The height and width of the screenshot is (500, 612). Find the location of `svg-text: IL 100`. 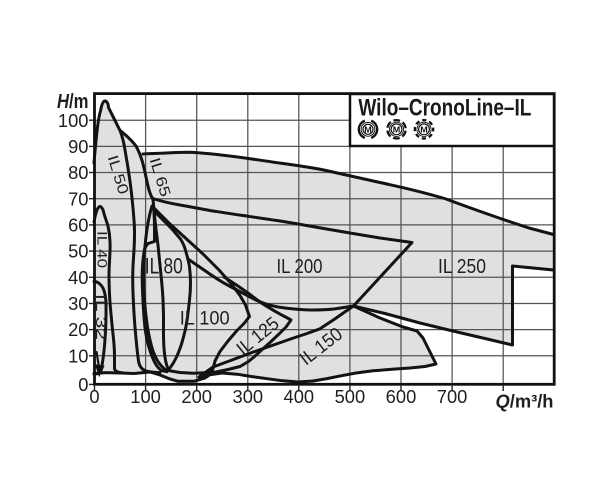

svg-text: IL 100 is located at coordinates (205, 318).